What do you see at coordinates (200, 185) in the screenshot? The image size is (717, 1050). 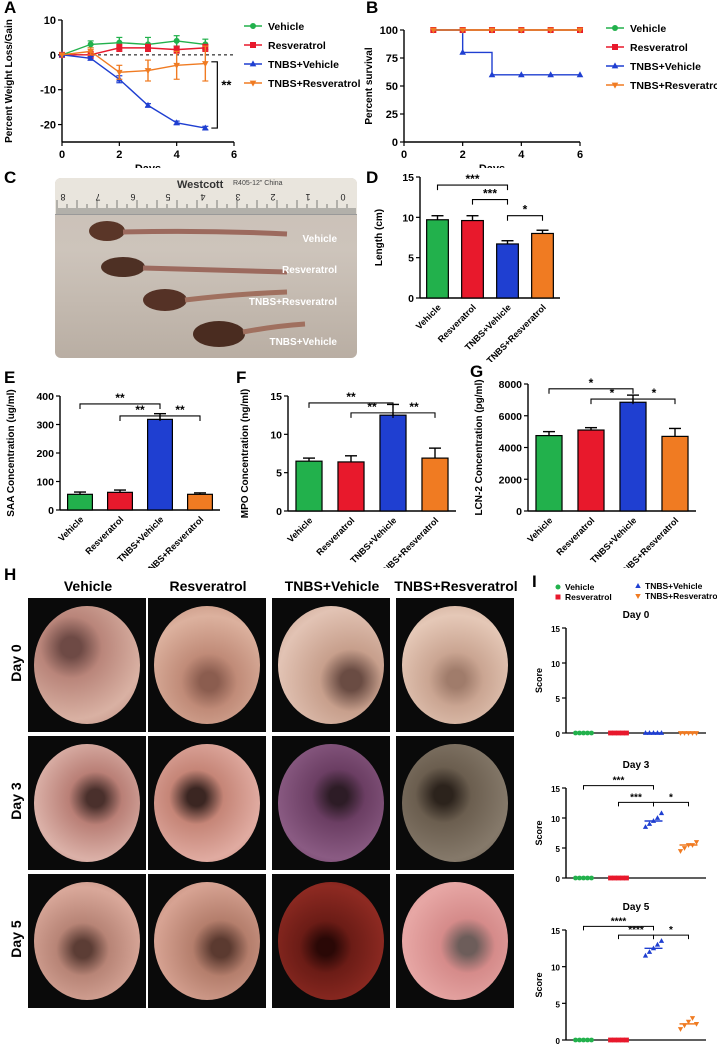 I see `ruler-brand: Westcott` at bounding box center [200, 185].